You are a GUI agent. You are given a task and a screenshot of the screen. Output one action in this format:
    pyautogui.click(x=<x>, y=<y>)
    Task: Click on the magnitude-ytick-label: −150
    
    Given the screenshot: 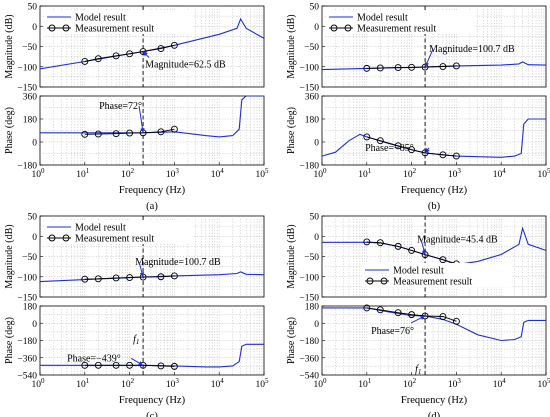 What is the action you would take?
    pyautogui.click(x=309, y=299)
    